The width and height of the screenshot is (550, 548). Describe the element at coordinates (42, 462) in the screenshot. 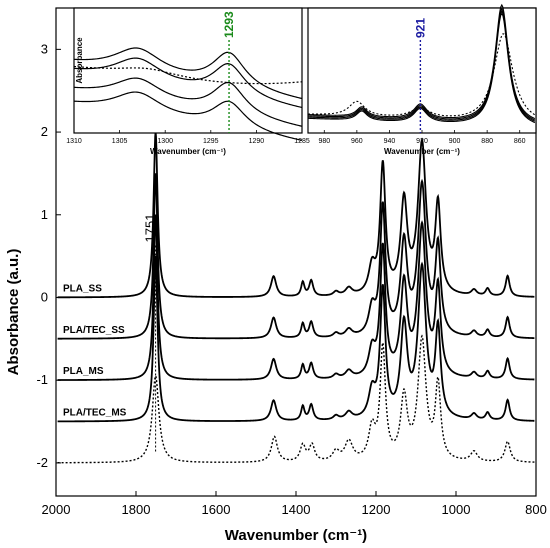

I see `y-tick-label: -2` at that location.